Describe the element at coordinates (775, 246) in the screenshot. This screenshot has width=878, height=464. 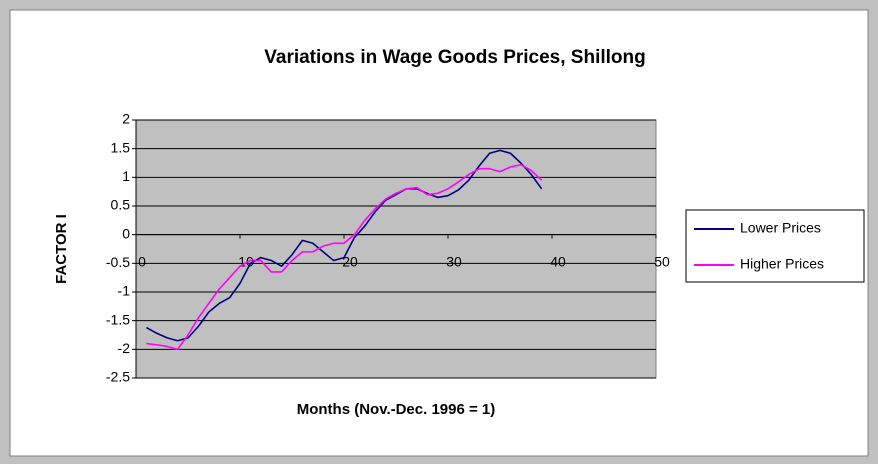
I see `legend` at that location.